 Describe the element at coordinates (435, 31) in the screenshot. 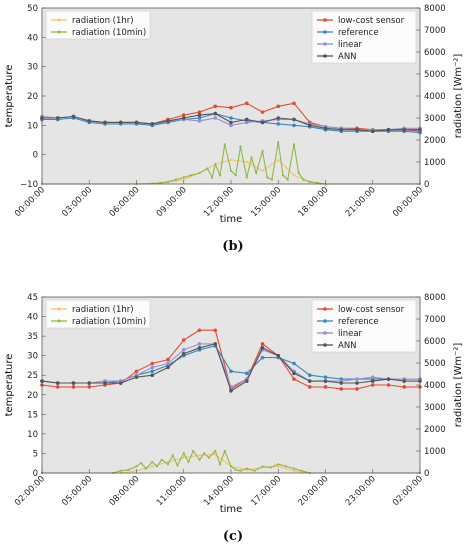

I see `y-right-tick-label: 7000` at that location.